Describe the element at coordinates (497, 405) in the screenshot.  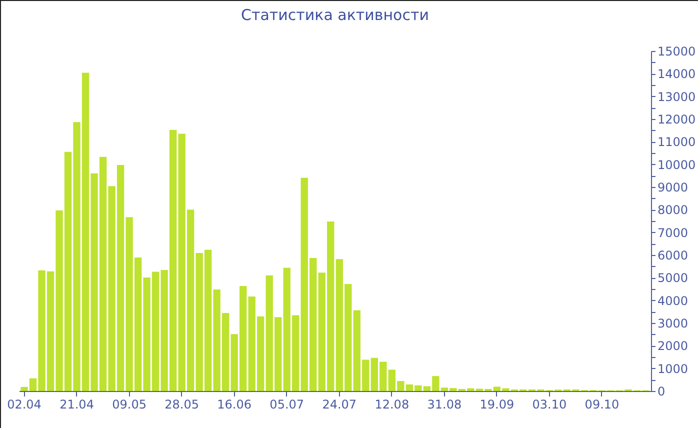
I see `x-tick-label: 19.09` at that location.